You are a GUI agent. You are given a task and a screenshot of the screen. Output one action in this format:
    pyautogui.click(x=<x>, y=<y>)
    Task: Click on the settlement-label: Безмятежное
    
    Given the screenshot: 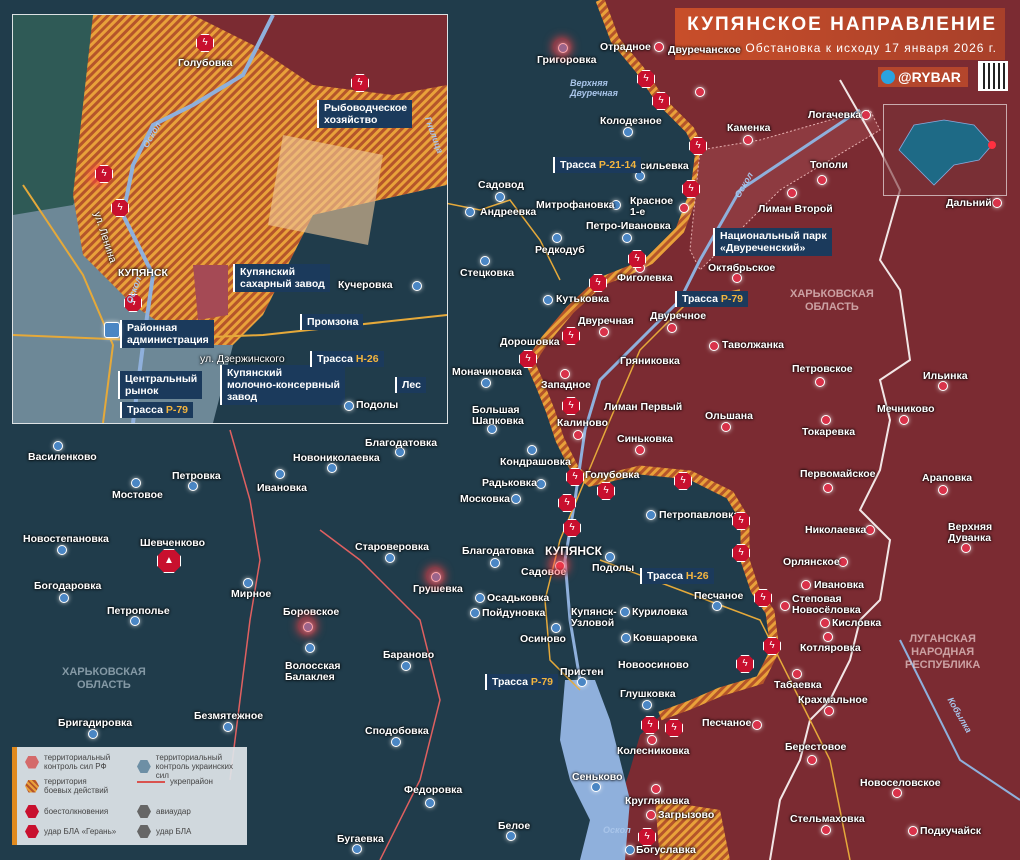 What is the action you would take?
    pyautogui.click(x=229, y=716)
    